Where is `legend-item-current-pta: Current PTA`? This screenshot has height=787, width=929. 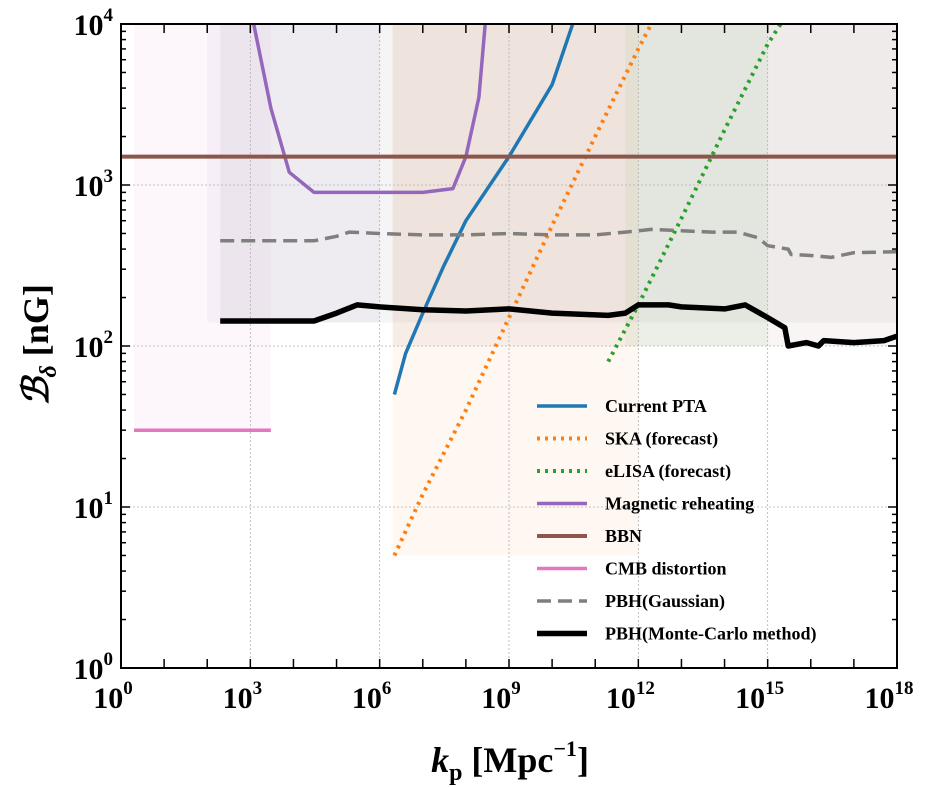
legend-item-current-pta: Current PTA is located at coordinates (622, 406).